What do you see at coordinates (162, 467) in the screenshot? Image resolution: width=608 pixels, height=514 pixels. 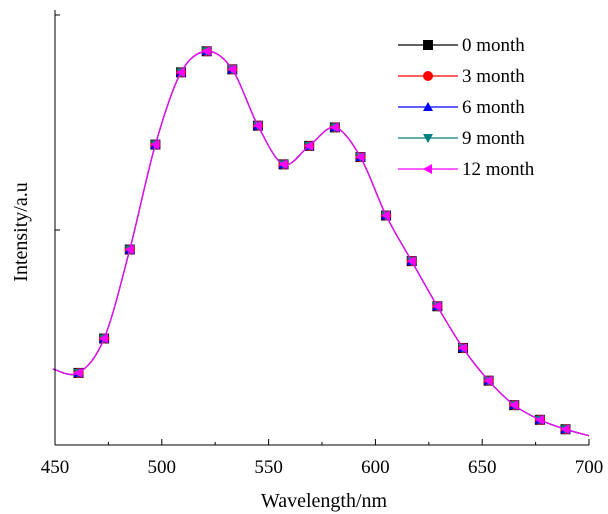 I see `x-tick-label: 500` at bounding box center [162, 467].